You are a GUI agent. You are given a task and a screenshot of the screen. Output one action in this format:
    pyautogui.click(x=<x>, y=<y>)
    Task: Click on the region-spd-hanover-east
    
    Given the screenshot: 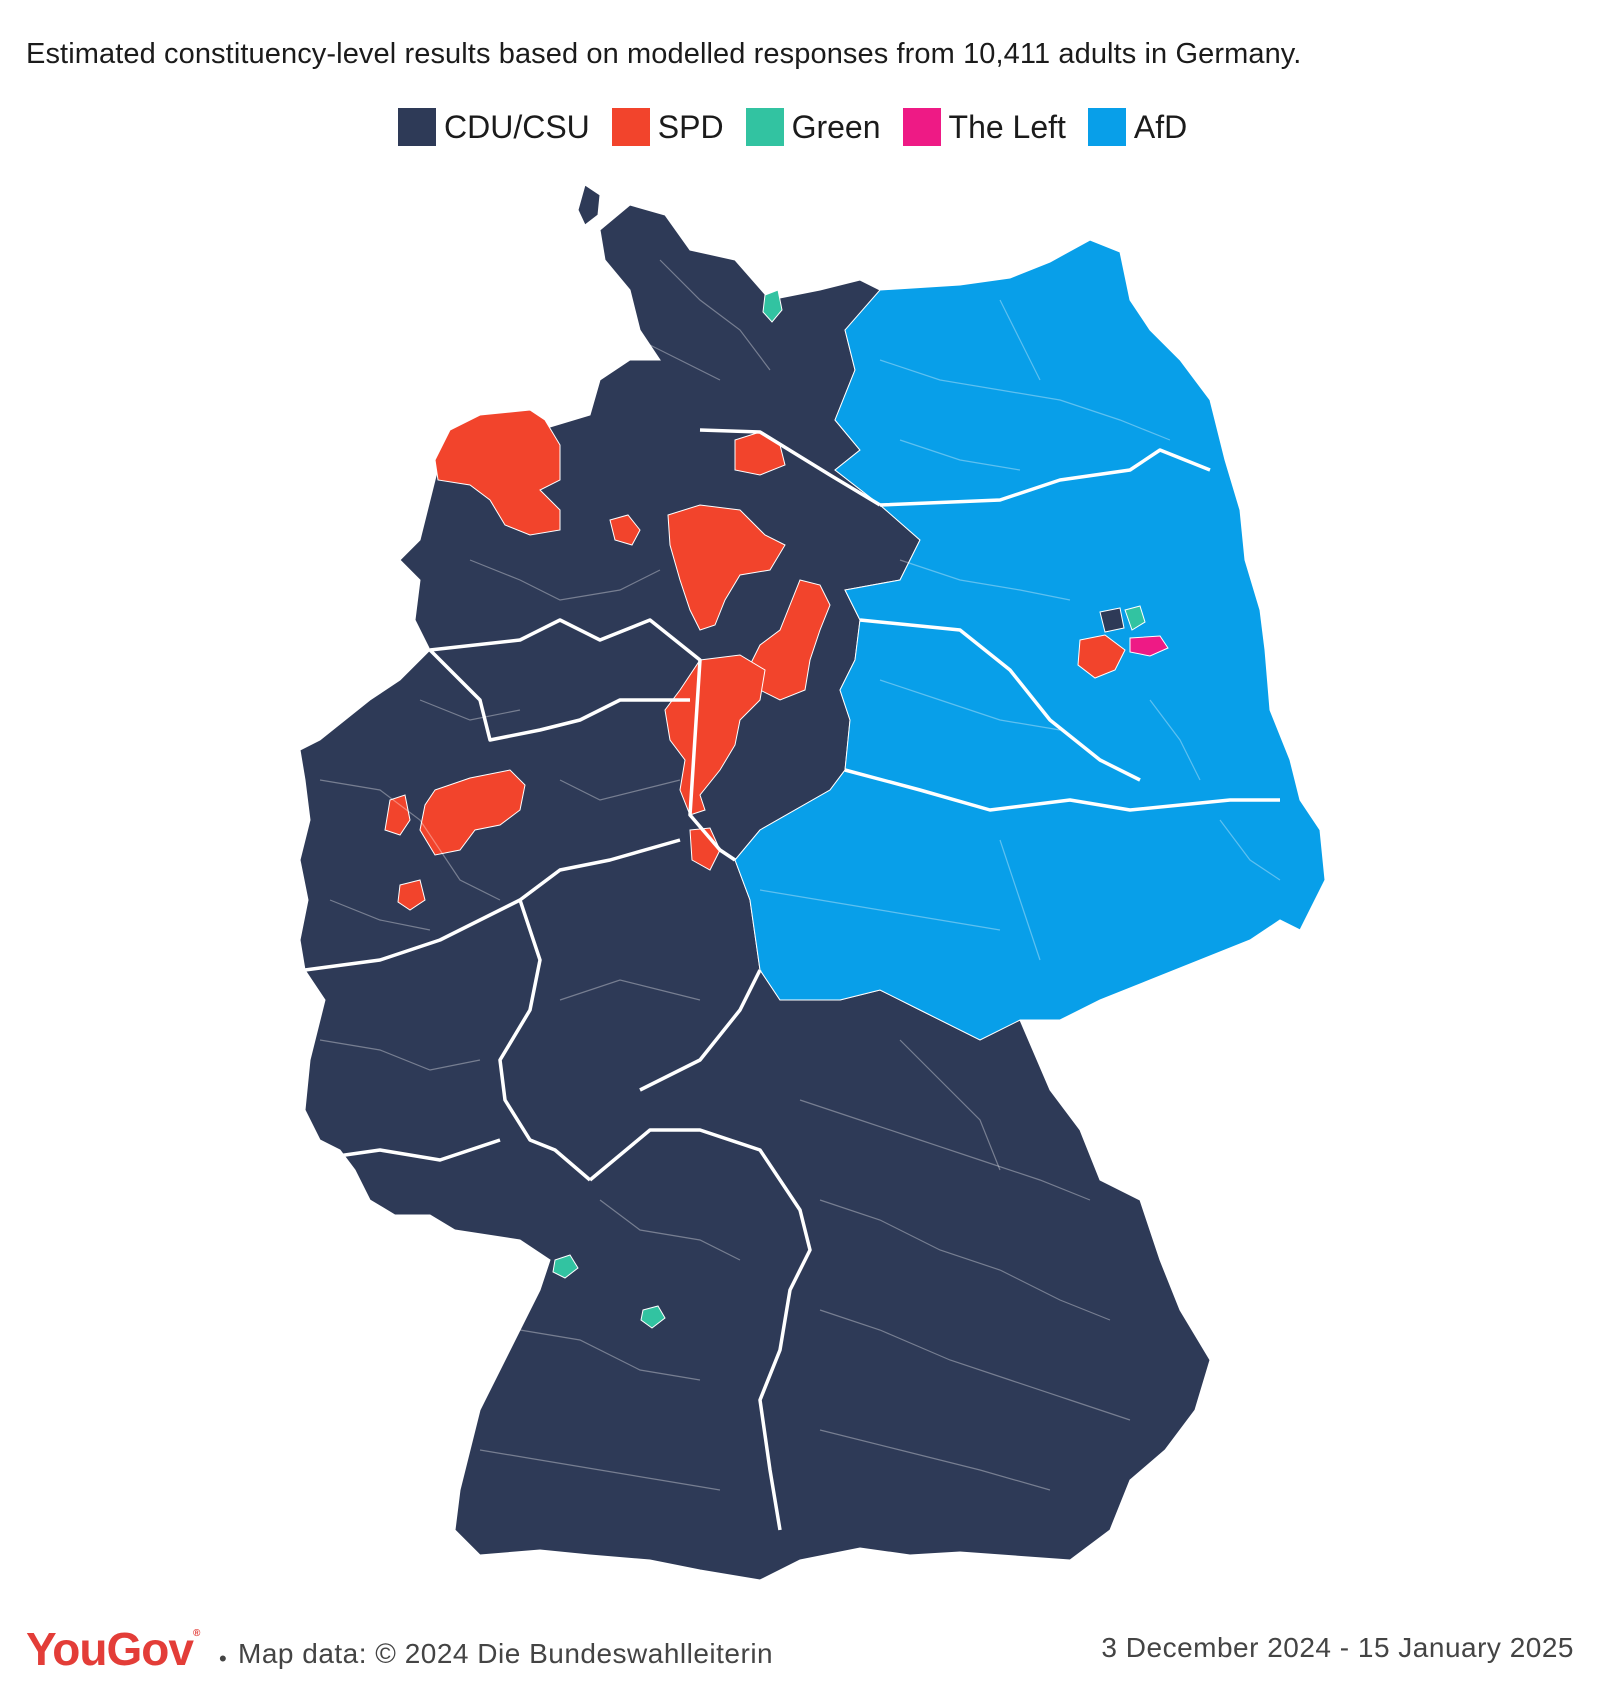 What is the action you would take?
    pyautogui.click(x=790, y=640)
    